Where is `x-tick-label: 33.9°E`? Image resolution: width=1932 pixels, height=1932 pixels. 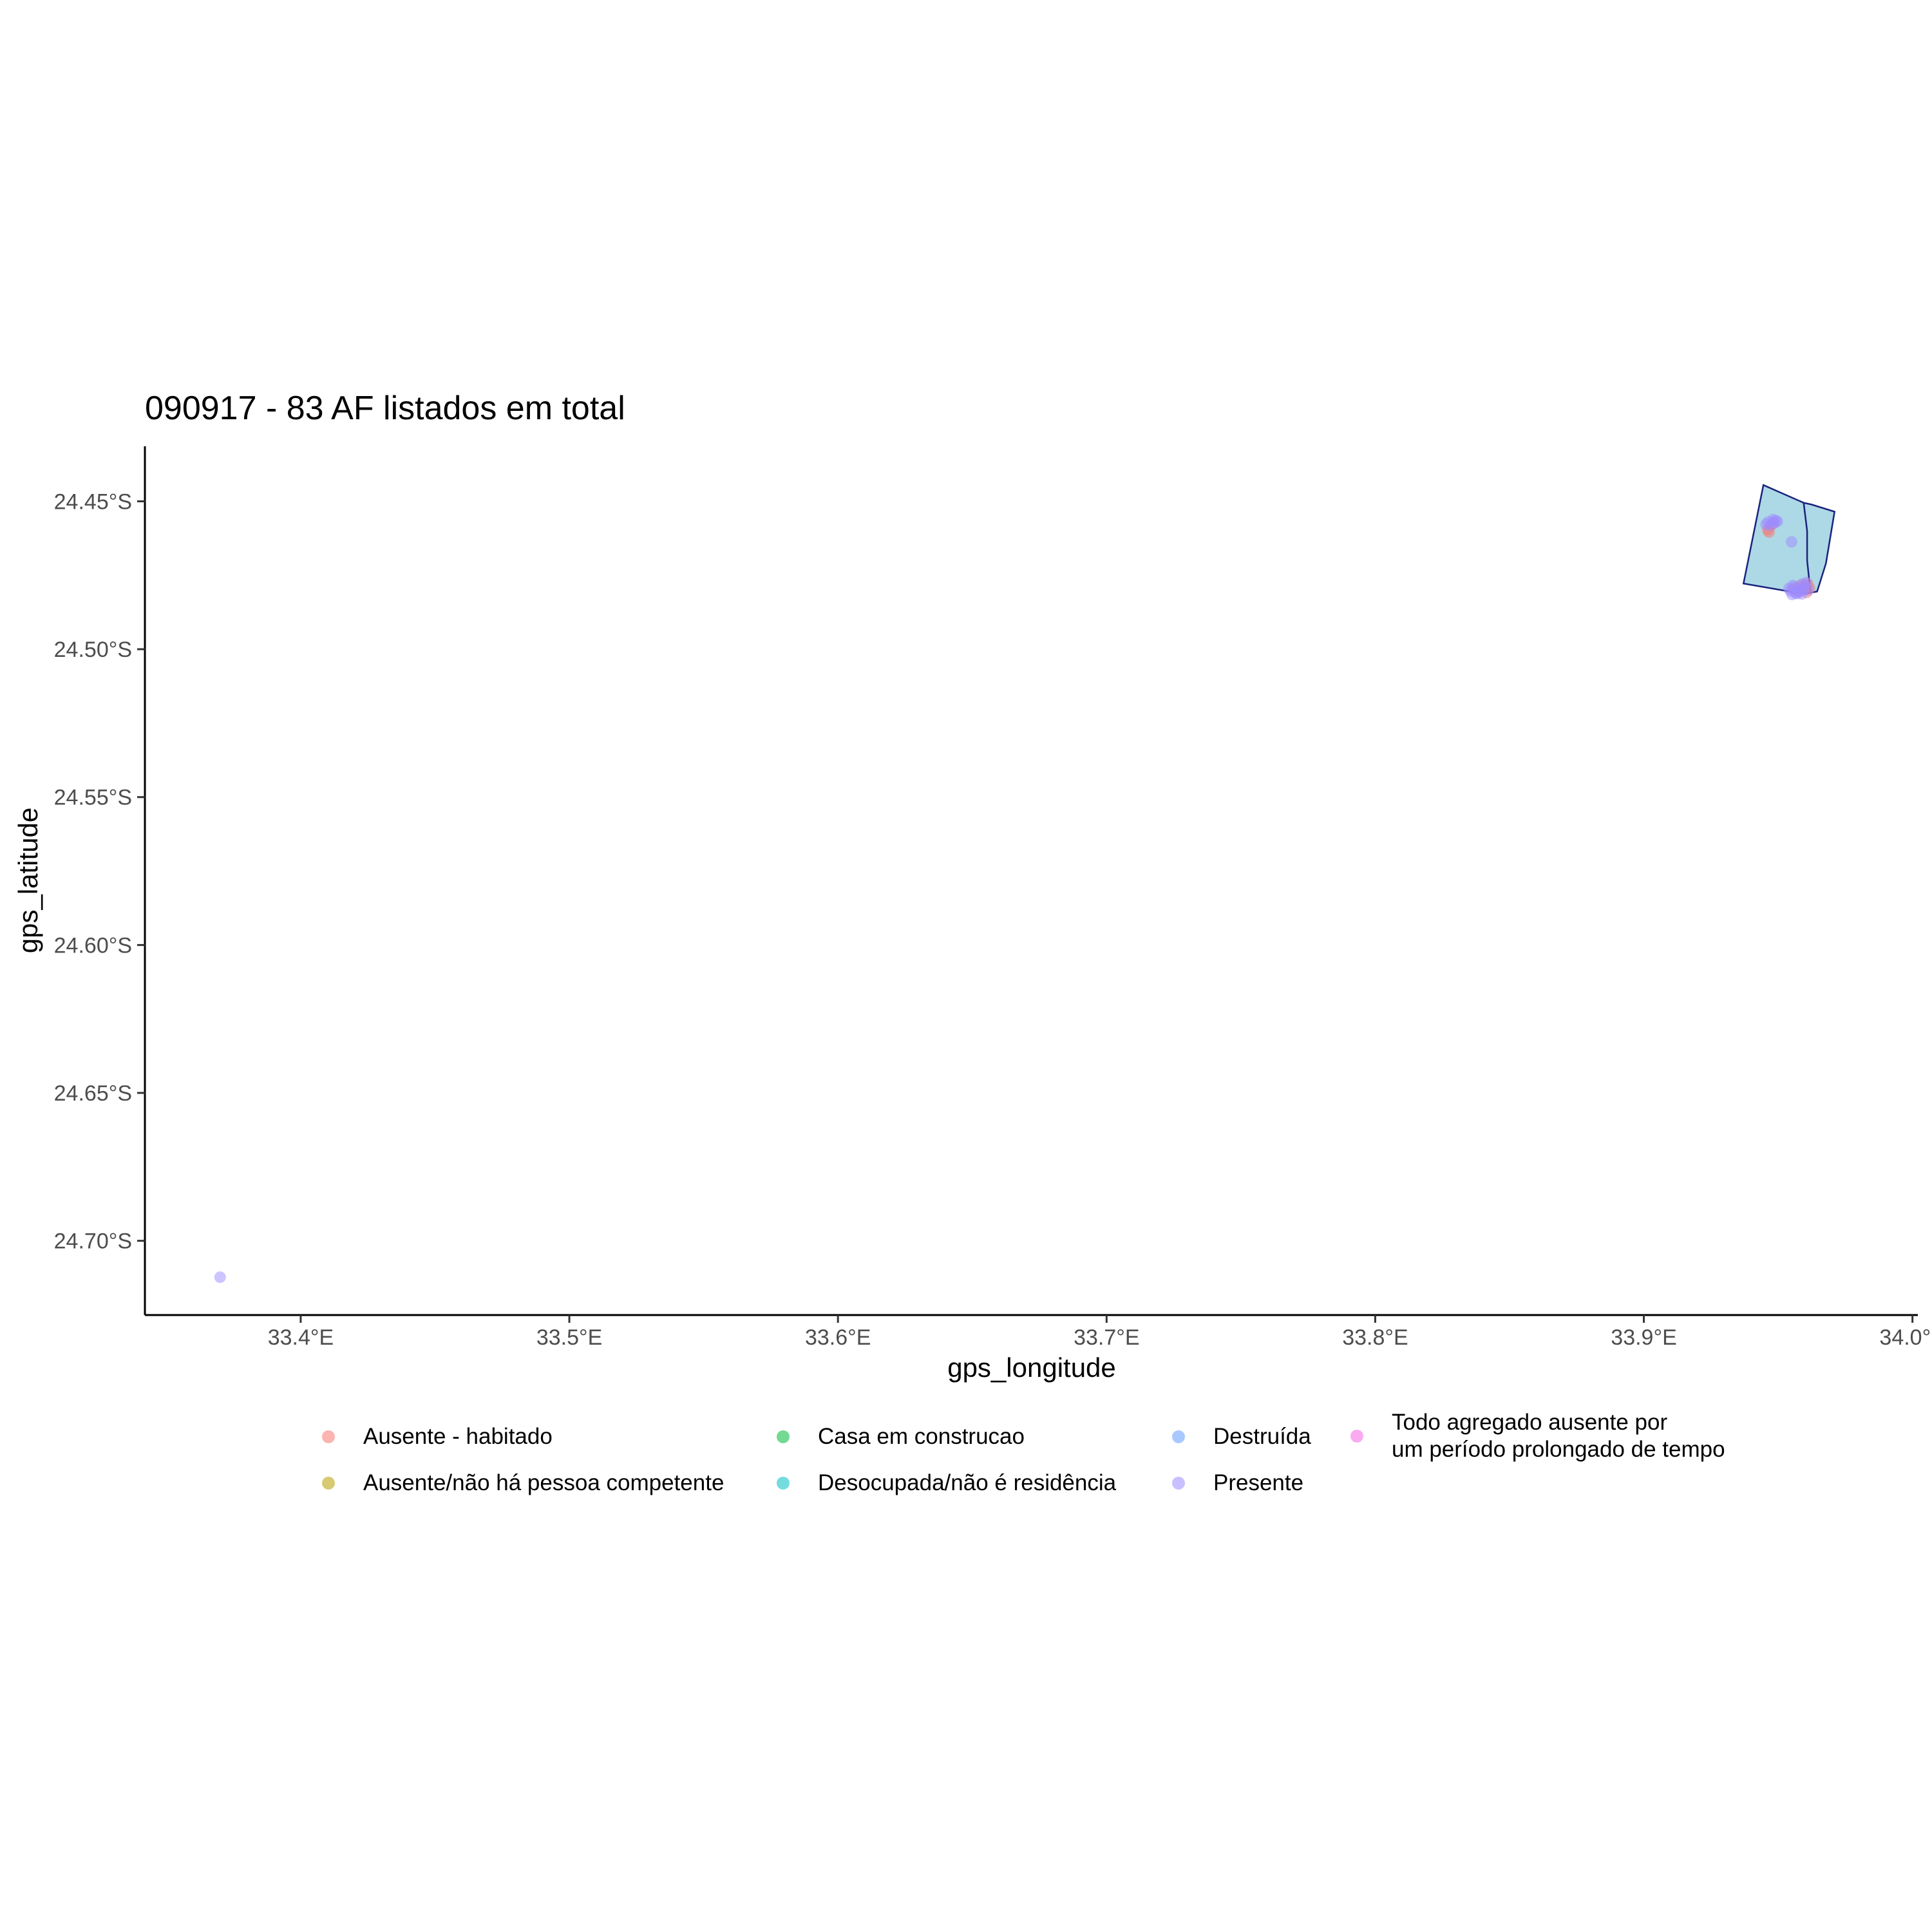 x-tick-label: 33.9°E is located at coordinates (1643, 1337).